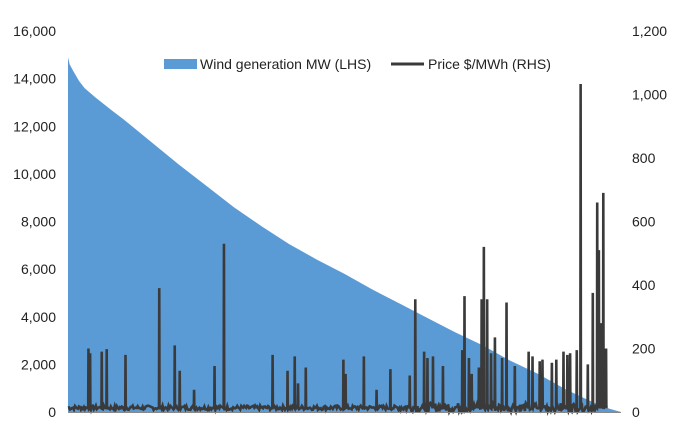  What do you see at coordinates (34, 174) in the screenshot?
I see `left-axis-tick-label: 10,000` at bounding box center [34, 174].